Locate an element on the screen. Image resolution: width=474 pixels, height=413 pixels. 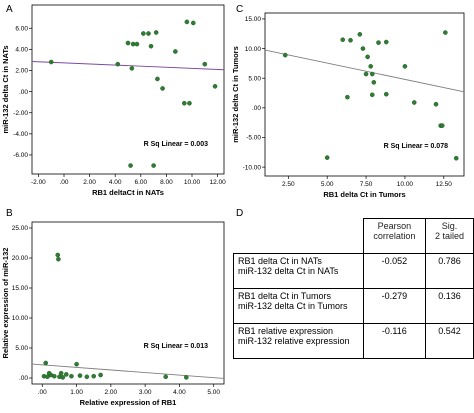
y-tick-label: -2.00 is located at coordinates (20, 113).